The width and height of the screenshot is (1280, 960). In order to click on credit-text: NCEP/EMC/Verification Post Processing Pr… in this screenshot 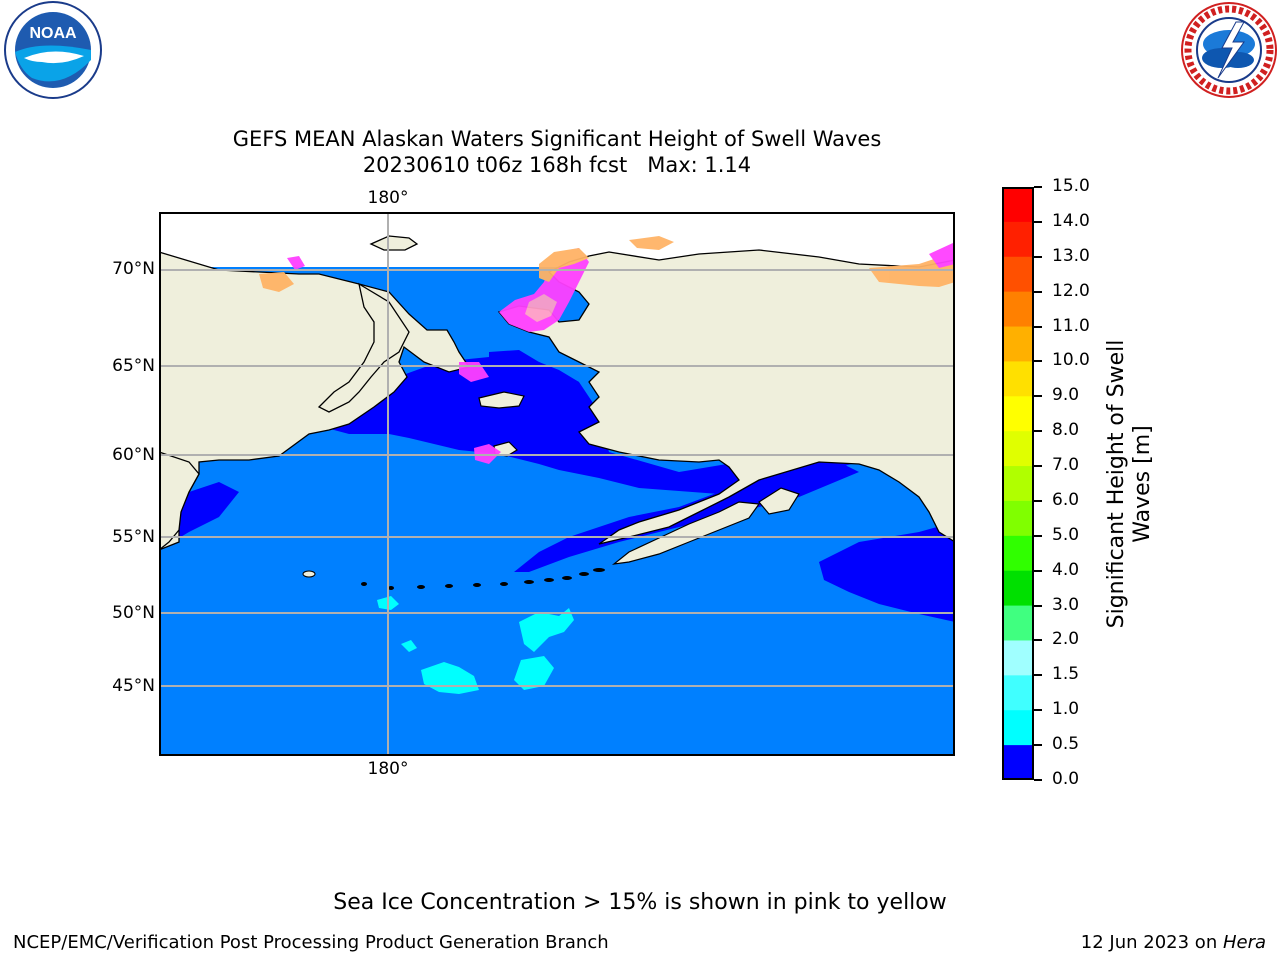, I will do `click(311, 942)`.